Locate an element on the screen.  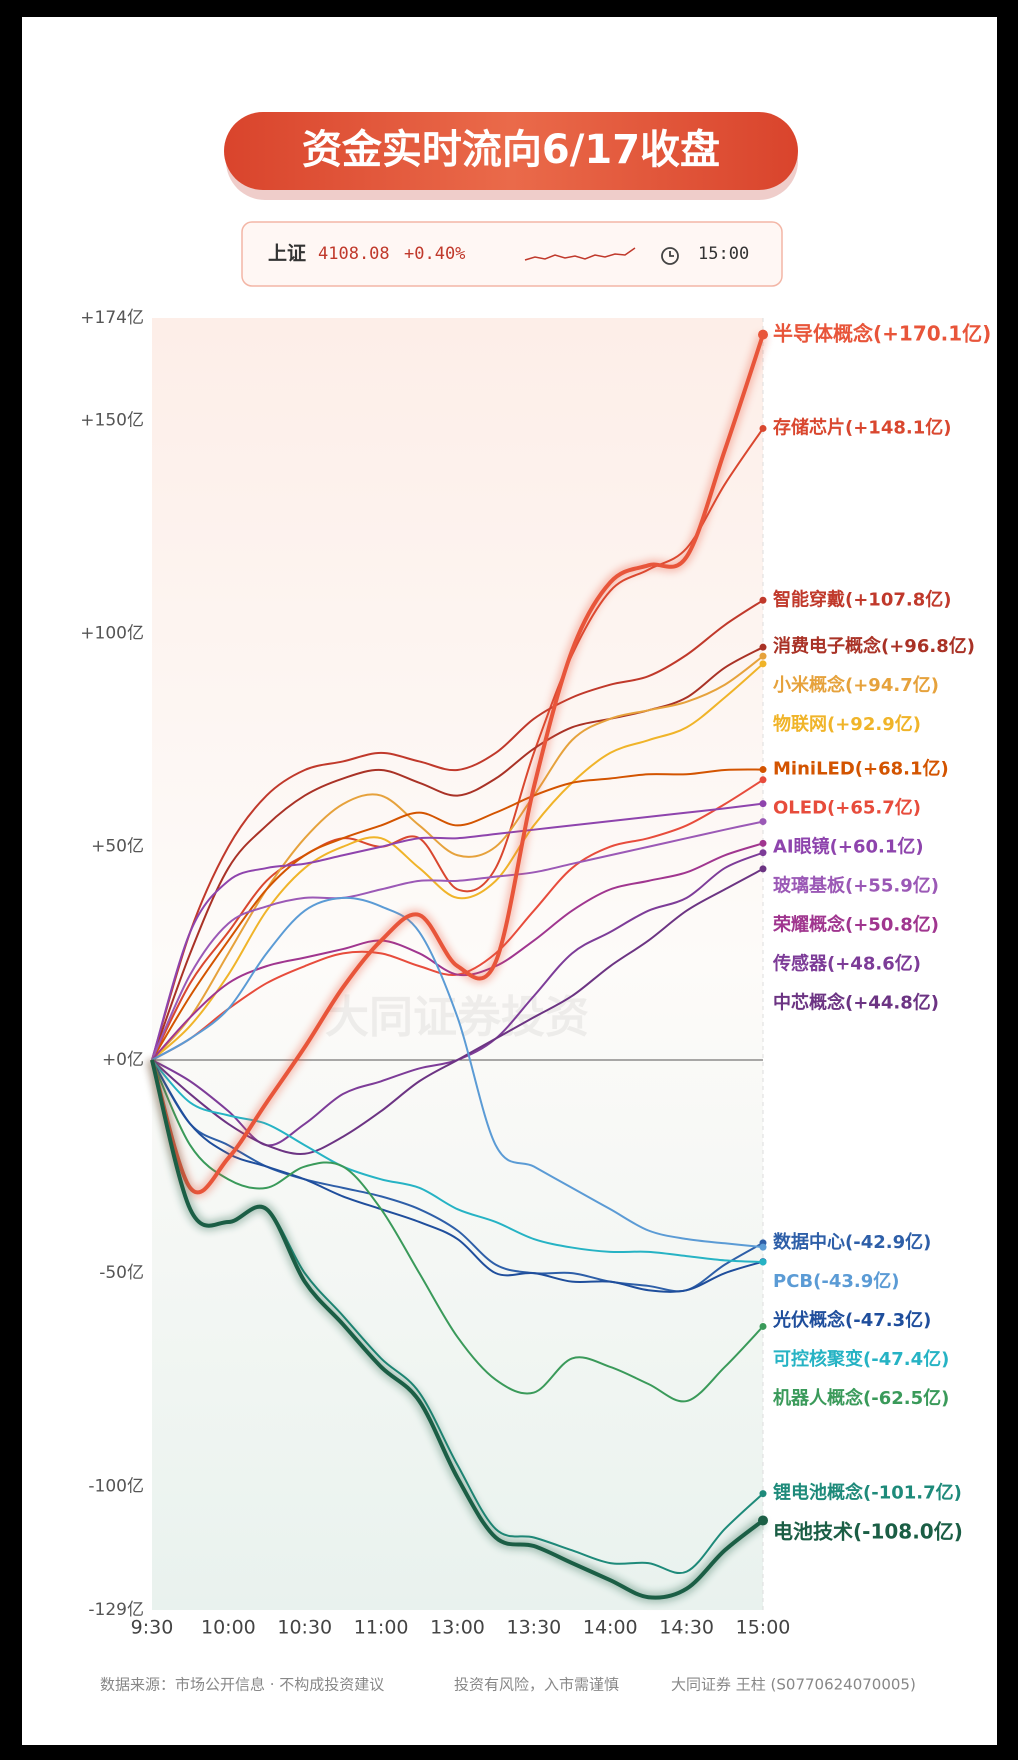
series-label: MiniLED(+68.1亿) is located at coordinates (861, 769).